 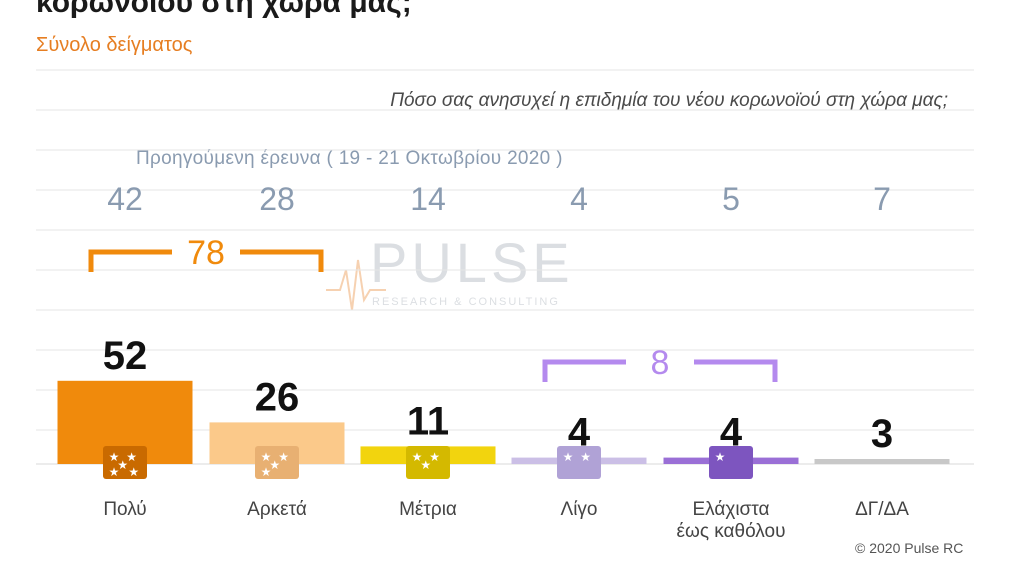 I want to click on grouping-total-label: 8, so click(x=660, y=363).